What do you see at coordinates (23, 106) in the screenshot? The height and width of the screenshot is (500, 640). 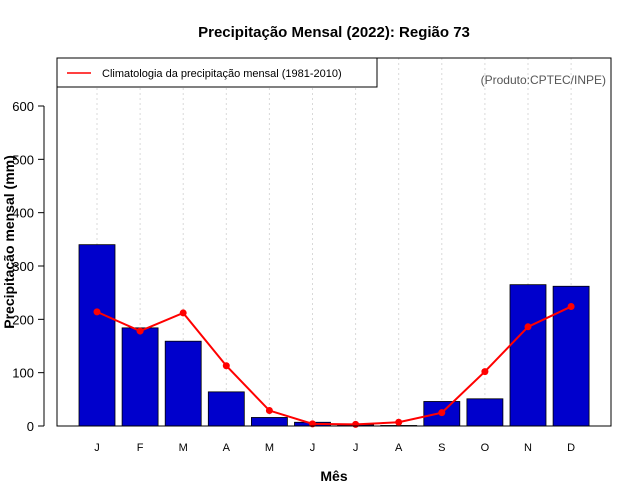 I see `y-tick-label-6: 600` at bounding box center [23, 106].